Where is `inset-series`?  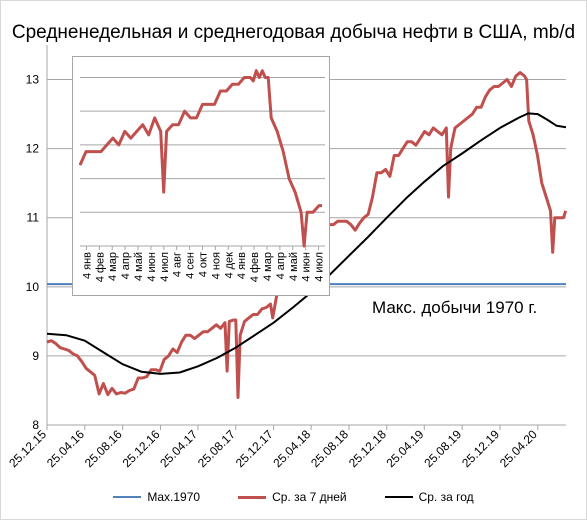 inset-series is located at coordinates (200, 158).